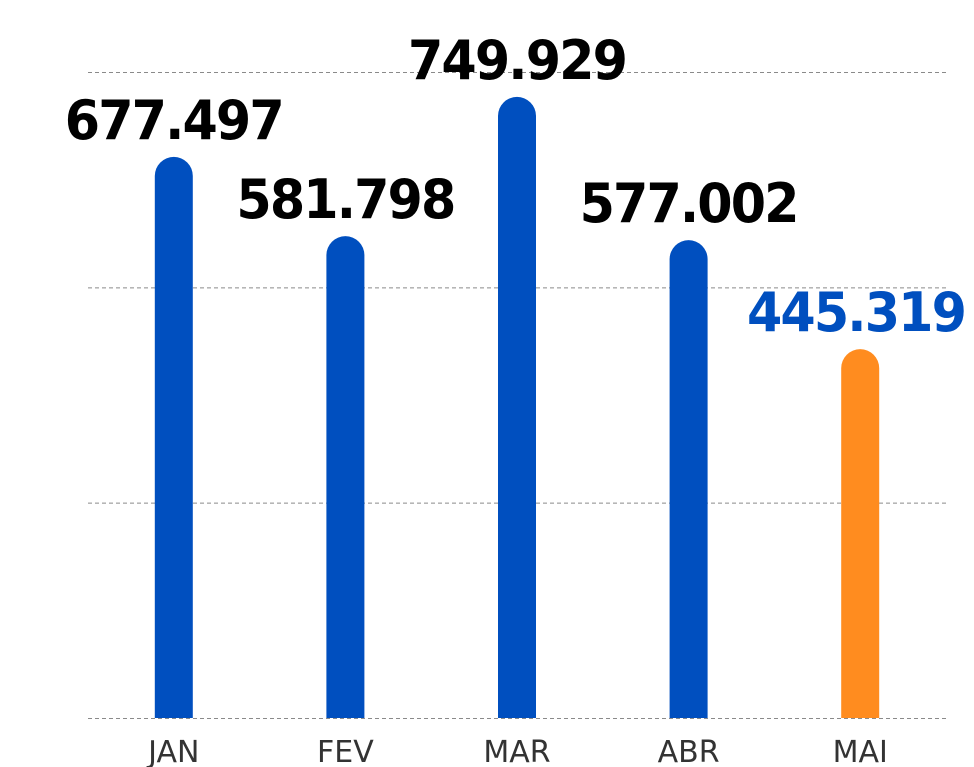 Image resolution: width=974 pixels, height=767 pixels. What do you see at coordinates (856, 312) in the screenshot?
I see `value-label: 445.319` at bounding box center [856, 312].